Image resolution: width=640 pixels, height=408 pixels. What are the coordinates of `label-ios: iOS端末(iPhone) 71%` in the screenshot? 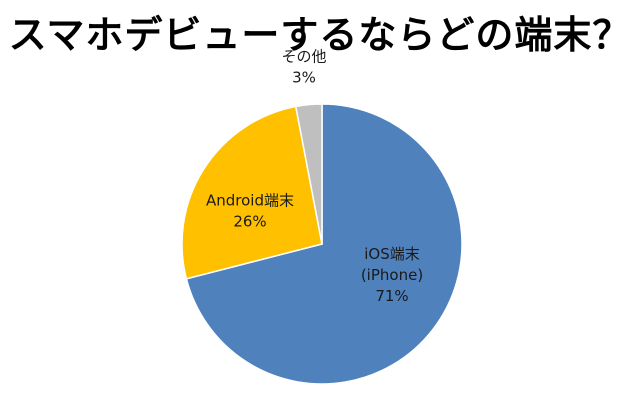 It's located at (392, 275).